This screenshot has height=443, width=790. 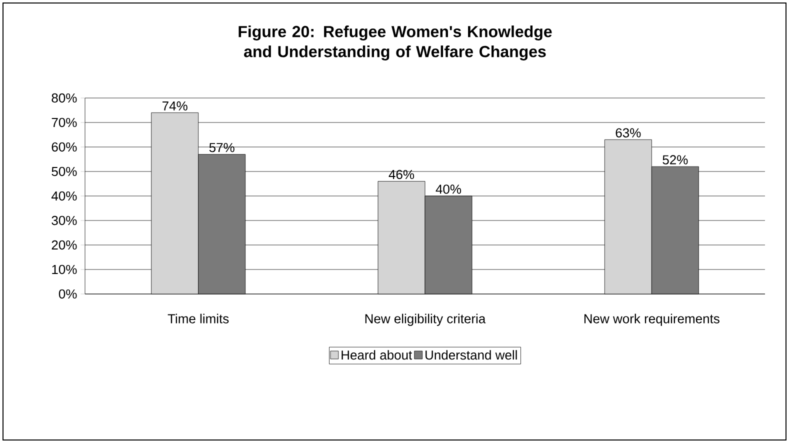 I want to click on legend-label: Understand well, so click(x=471, y=355).